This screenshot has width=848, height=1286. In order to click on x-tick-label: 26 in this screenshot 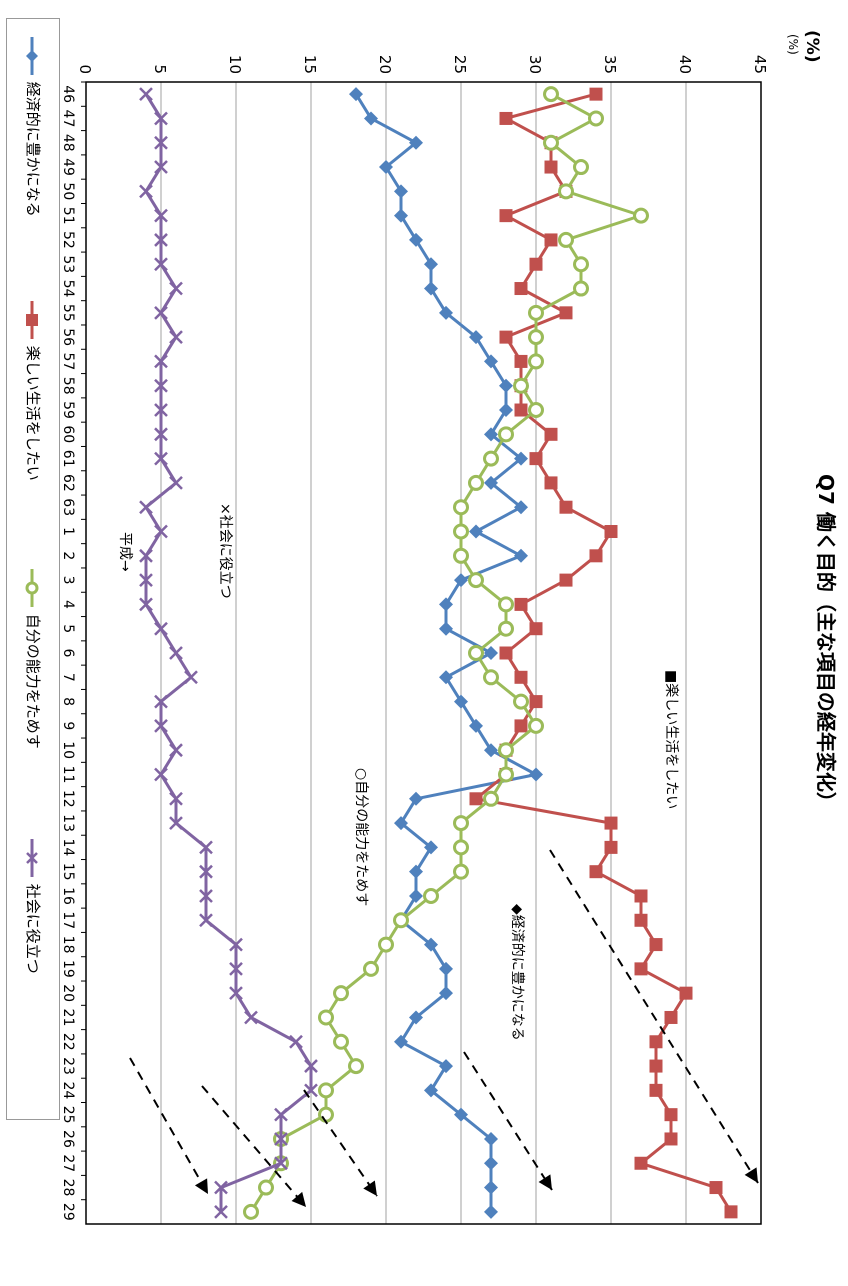, I will do `click(68, 1139)`.